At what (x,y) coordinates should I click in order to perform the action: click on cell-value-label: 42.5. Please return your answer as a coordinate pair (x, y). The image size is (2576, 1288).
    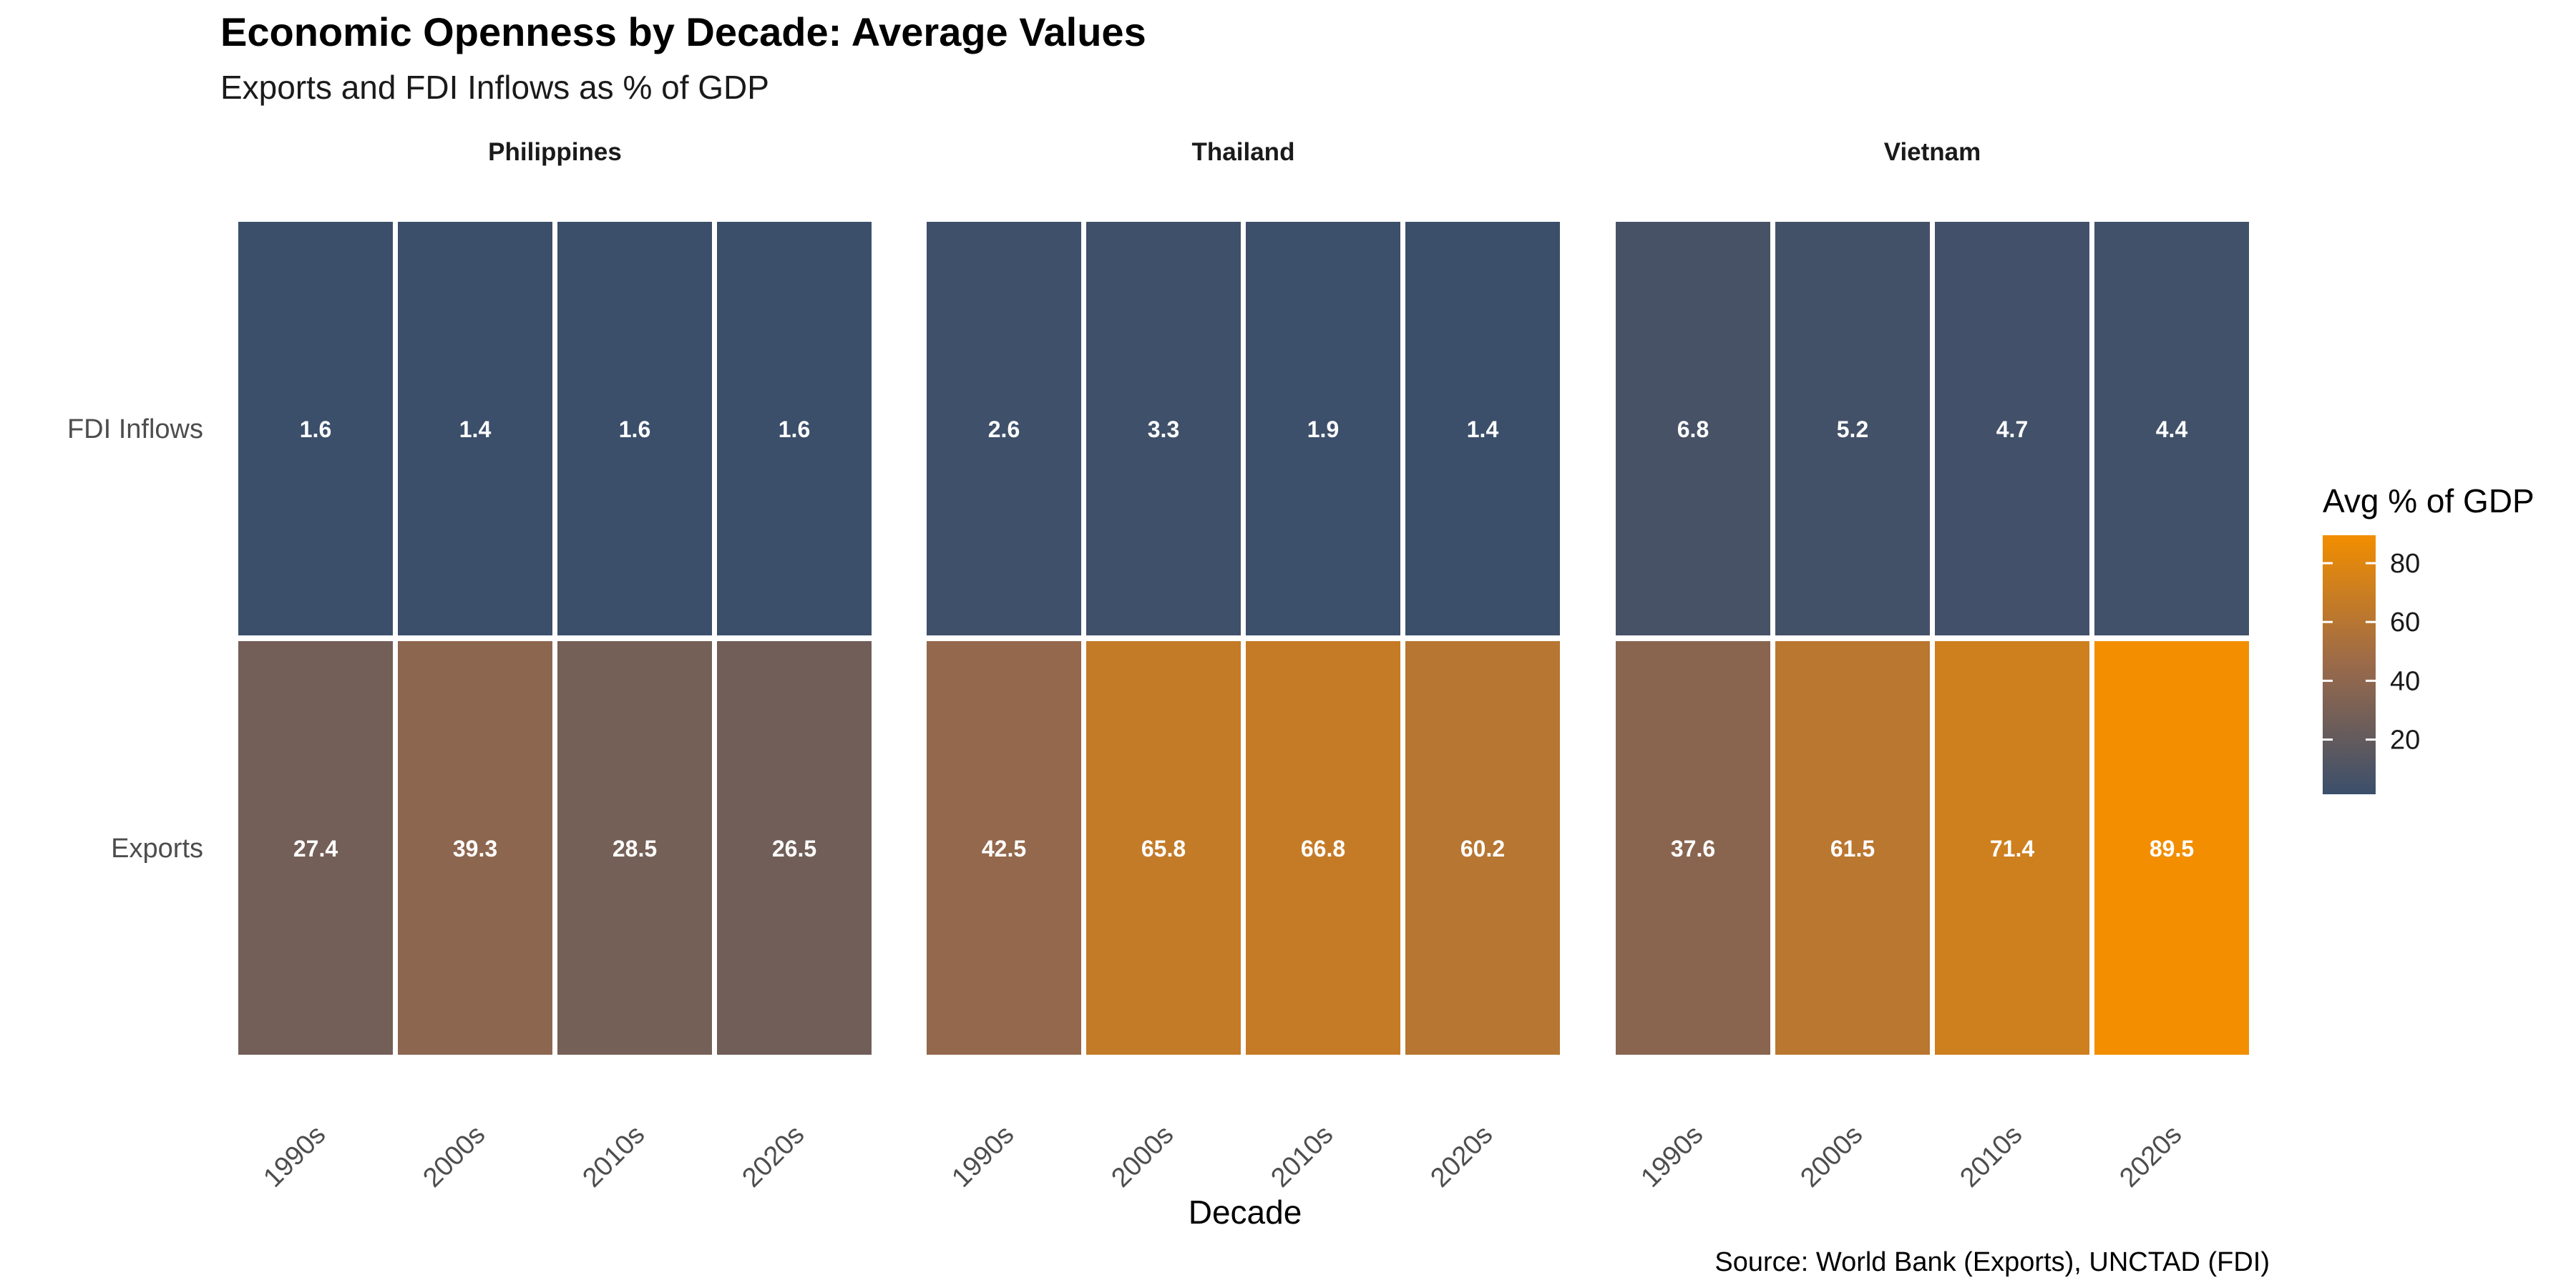
    Looking at the image, I should click on (1004, 849).